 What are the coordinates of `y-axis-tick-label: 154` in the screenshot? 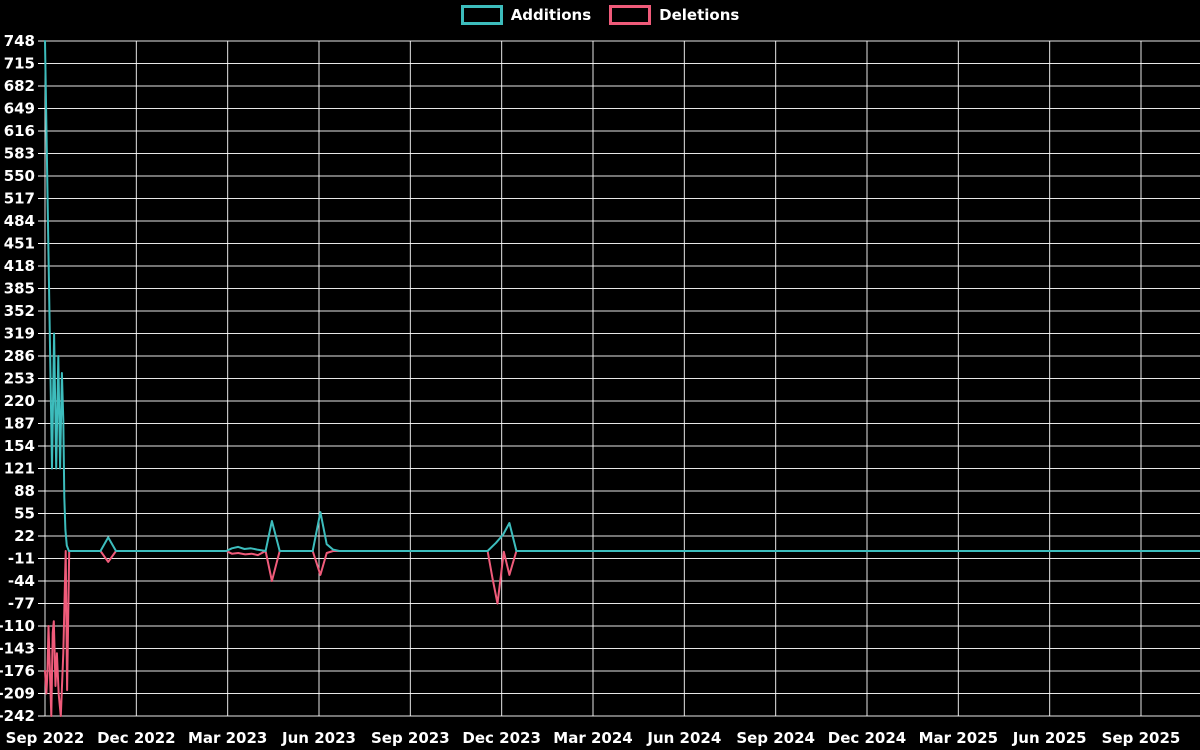 It's located at (19, 446).